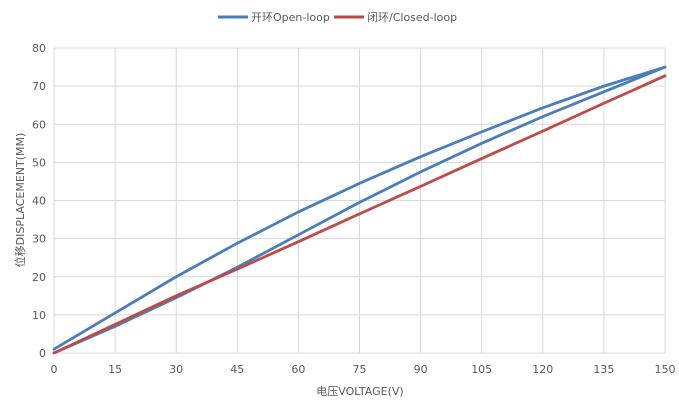  Describe the element at coordinates (39, 124) in the screenshot. I see `y-tick-label: 60` at that location.